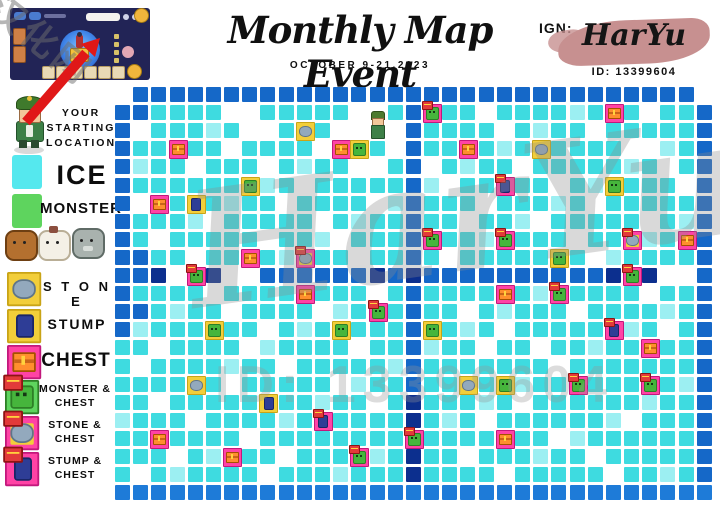  Describe the element at coordinates (116, 60) in the screenshot. I see `reward-track-dot` at that location.